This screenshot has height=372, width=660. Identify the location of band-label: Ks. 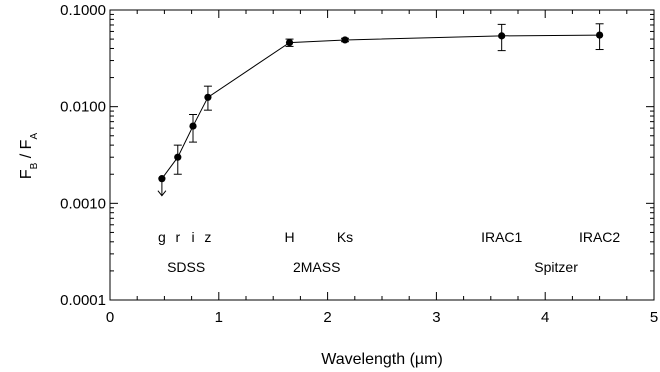
(345, 237).